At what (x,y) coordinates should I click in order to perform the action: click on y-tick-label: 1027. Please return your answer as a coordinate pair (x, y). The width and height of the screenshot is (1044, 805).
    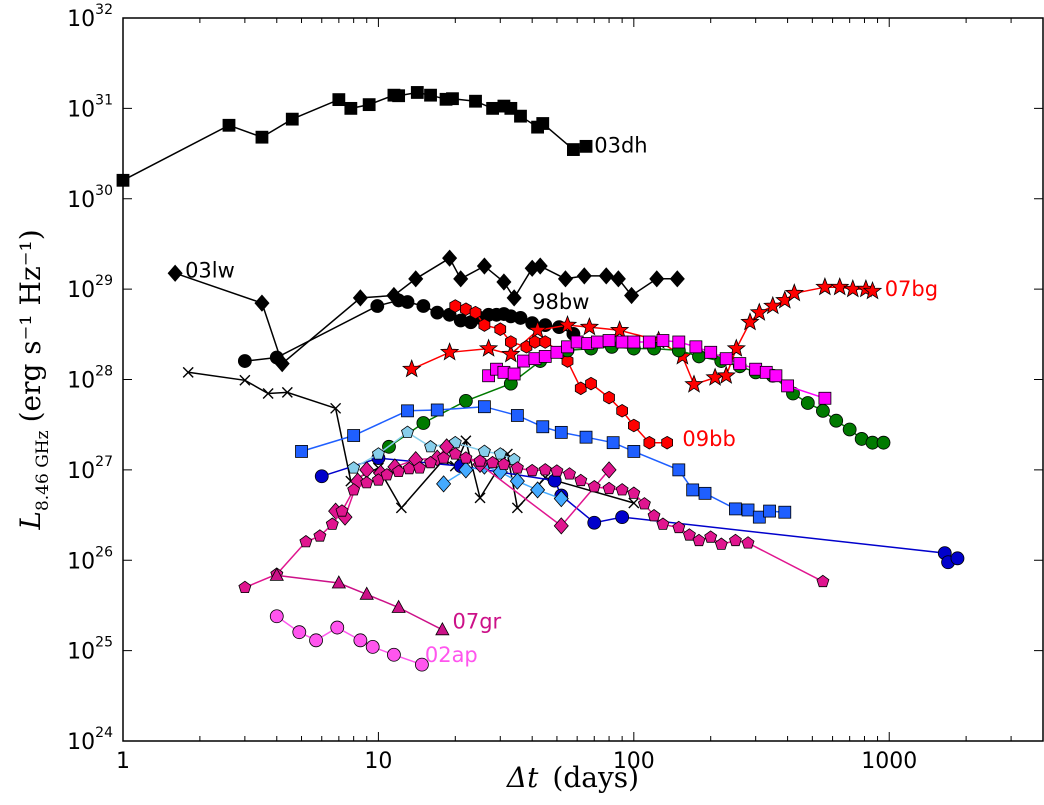
    Looking at the image, I should click on (90, 469).